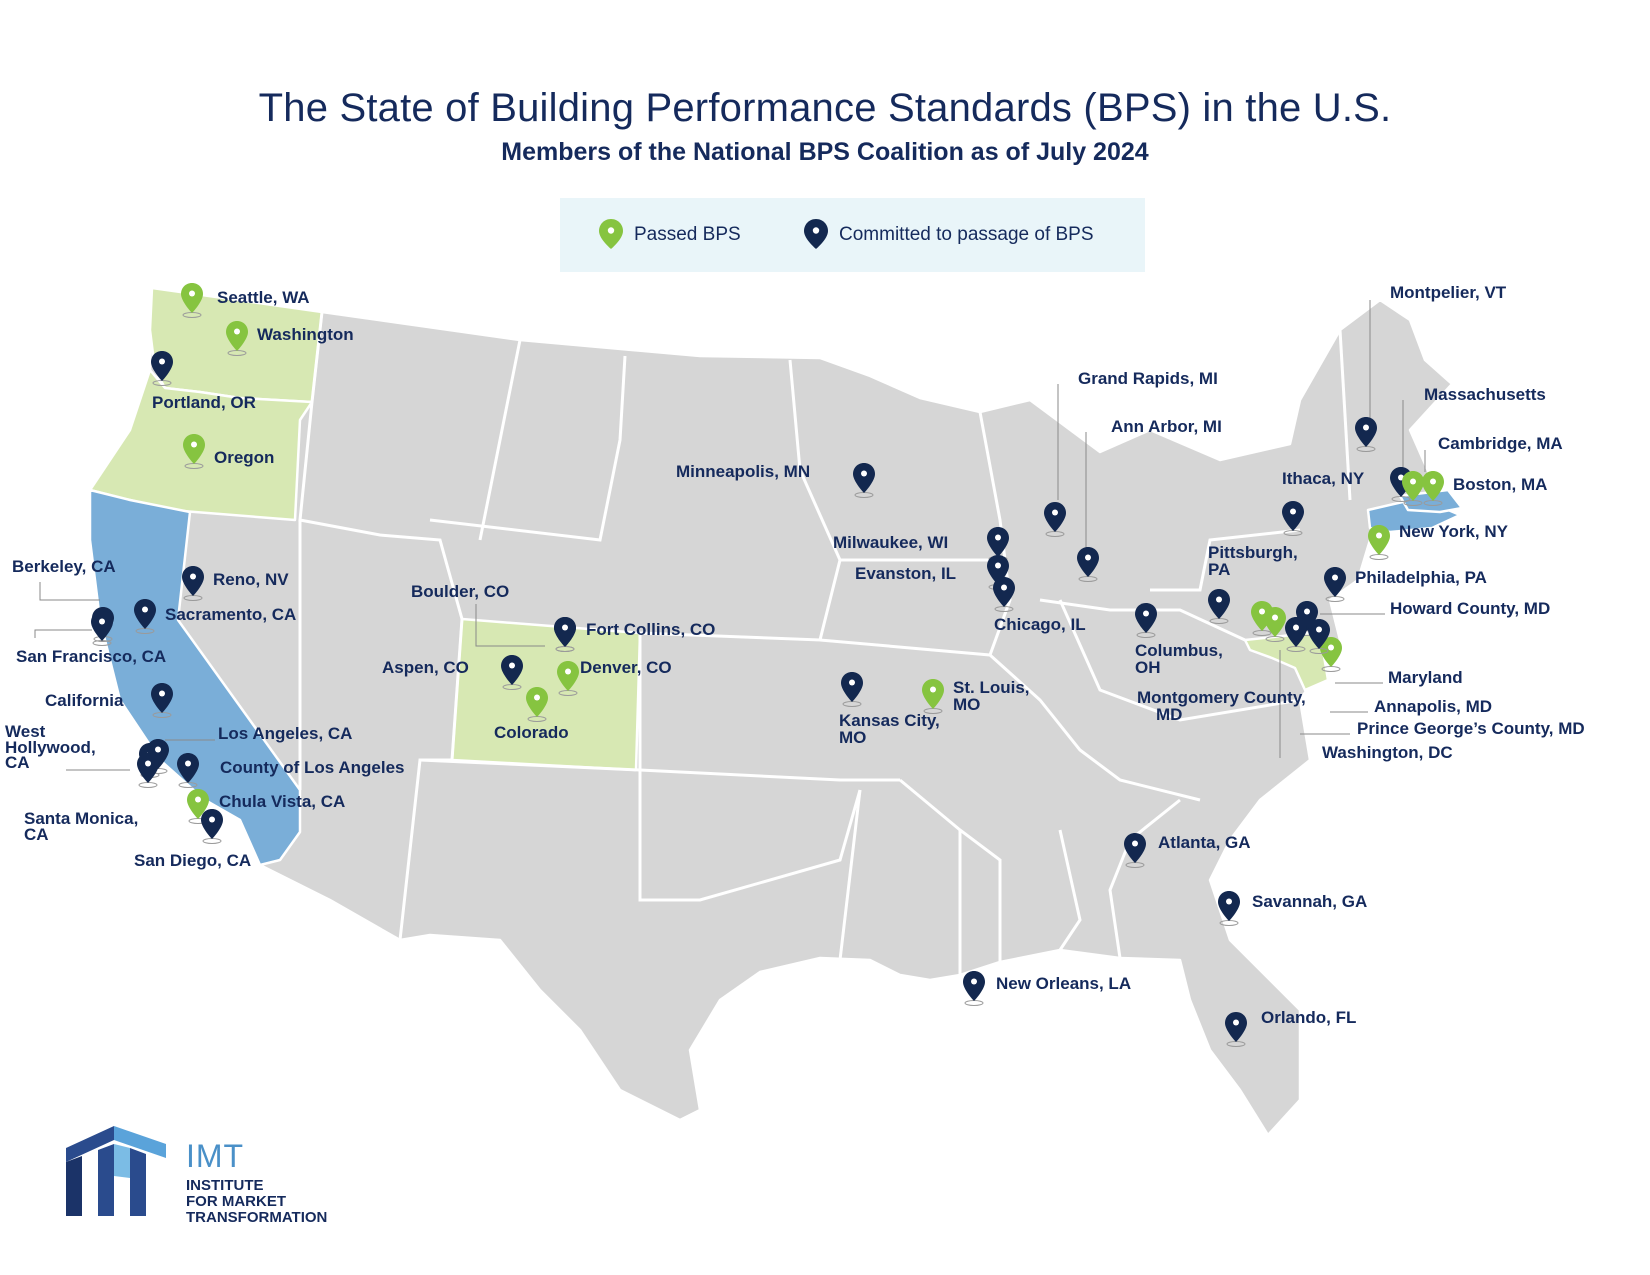  Describe the element at coordinates (531, 732) in the screenshot. I see `marker-label-colorado: Colorado` at that location.